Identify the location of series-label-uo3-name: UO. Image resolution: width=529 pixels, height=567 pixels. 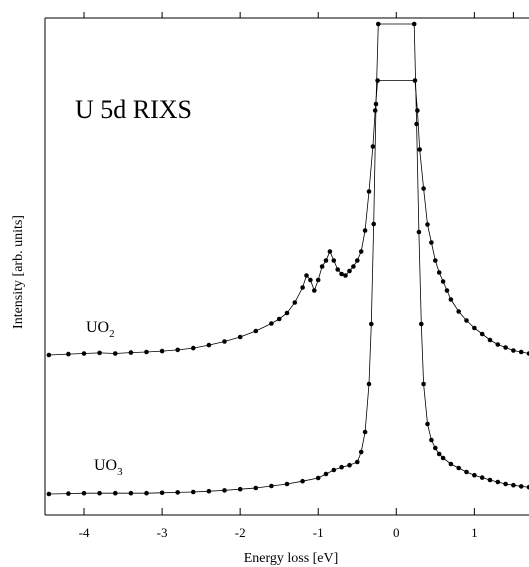
(105, 465).